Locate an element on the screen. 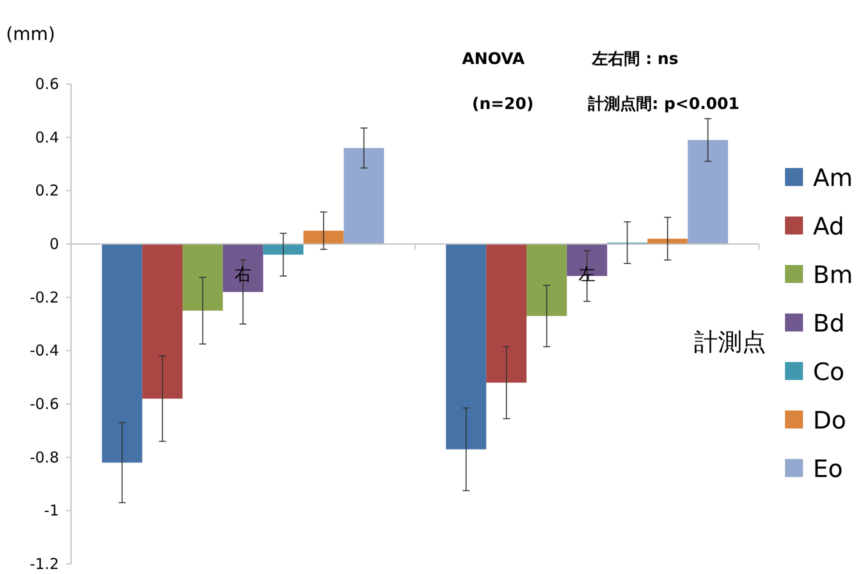 This screenshot has width=860, height=574. y-tick-label: 0.4 is located at coordinates (47, 137).